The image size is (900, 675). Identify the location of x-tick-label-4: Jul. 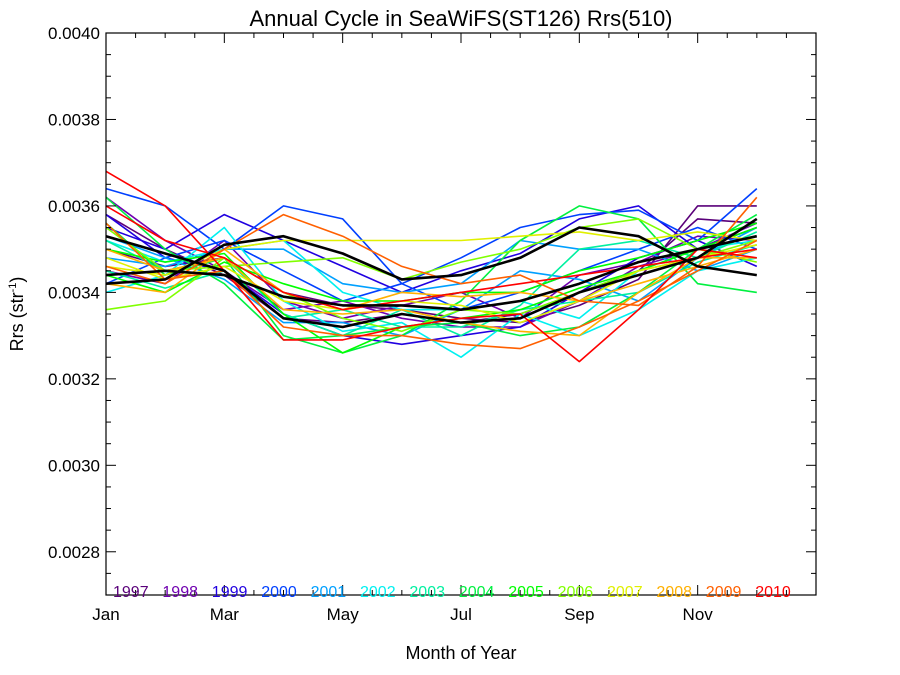
(461, 614).